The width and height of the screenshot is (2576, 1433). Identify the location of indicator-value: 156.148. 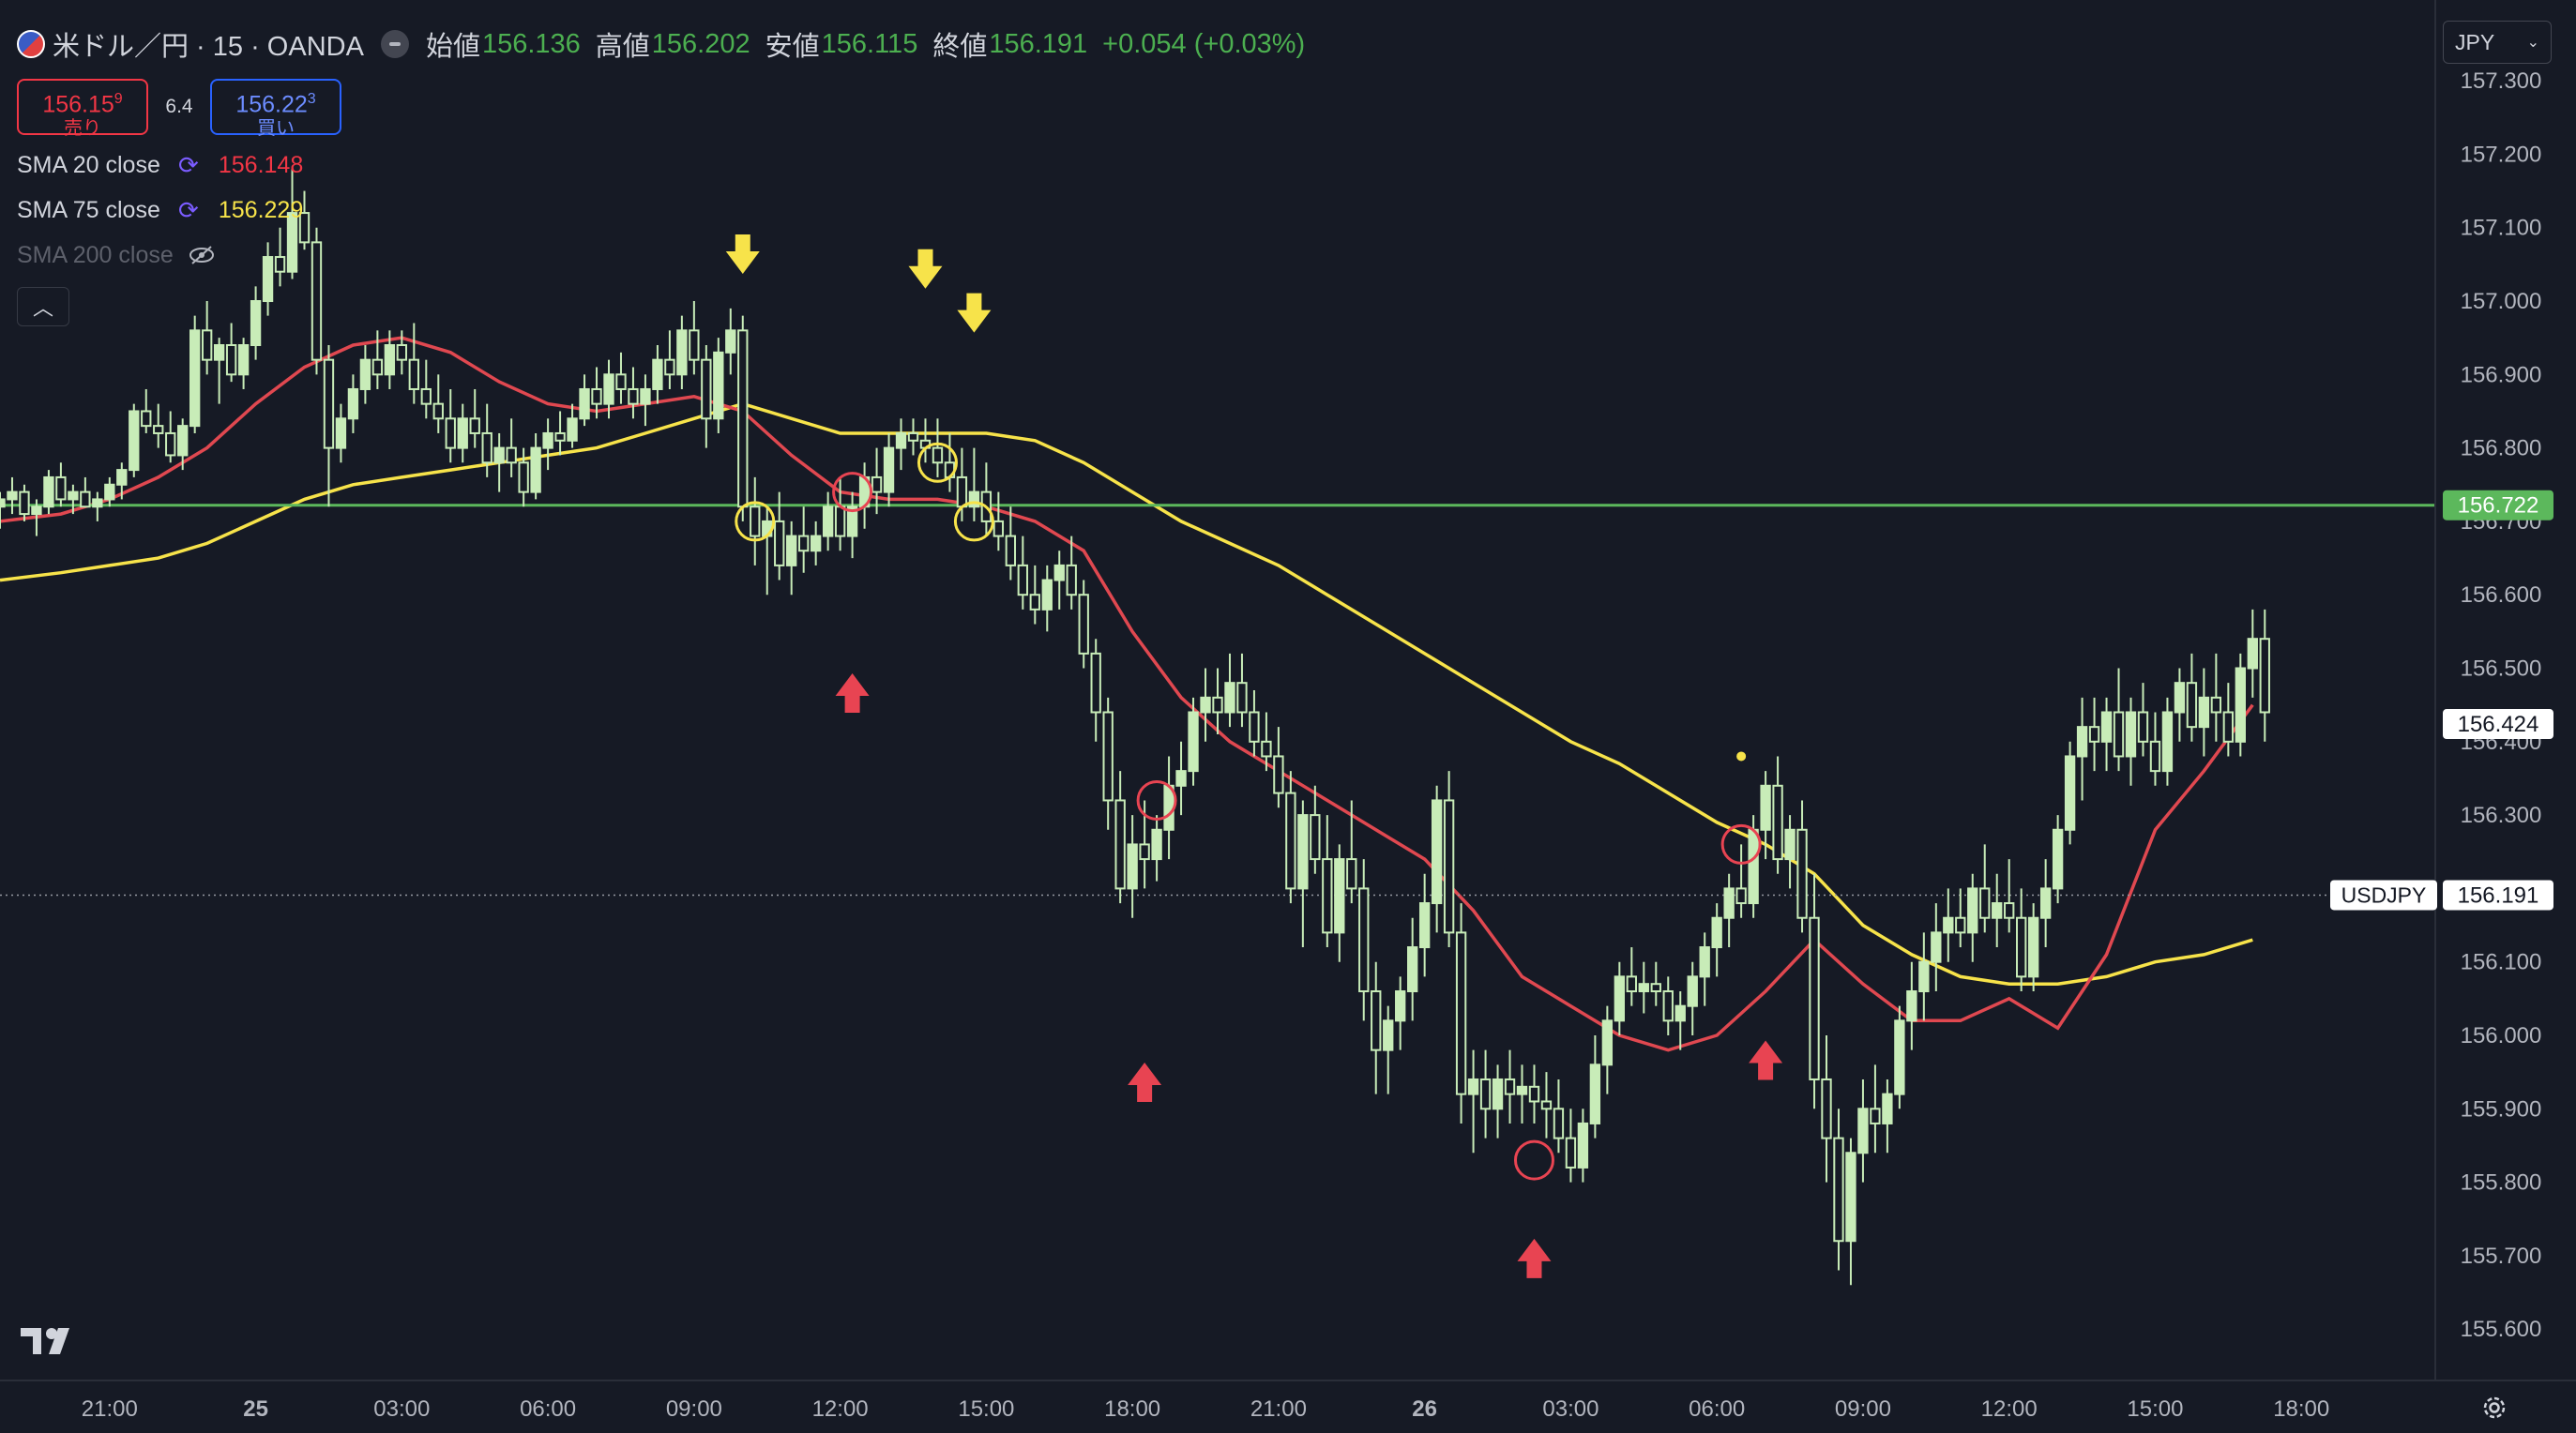
(261, 164).